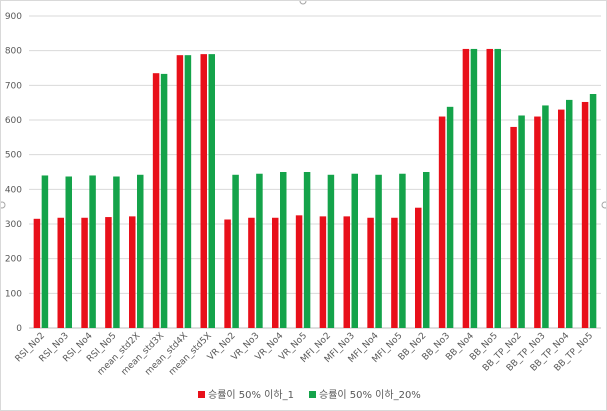 This screenshot has height=411, width=607. What do you see at coordinates (13, 52) in the screenshot?
I see `y-tick-label: 800` at bounding box center [13, 52].